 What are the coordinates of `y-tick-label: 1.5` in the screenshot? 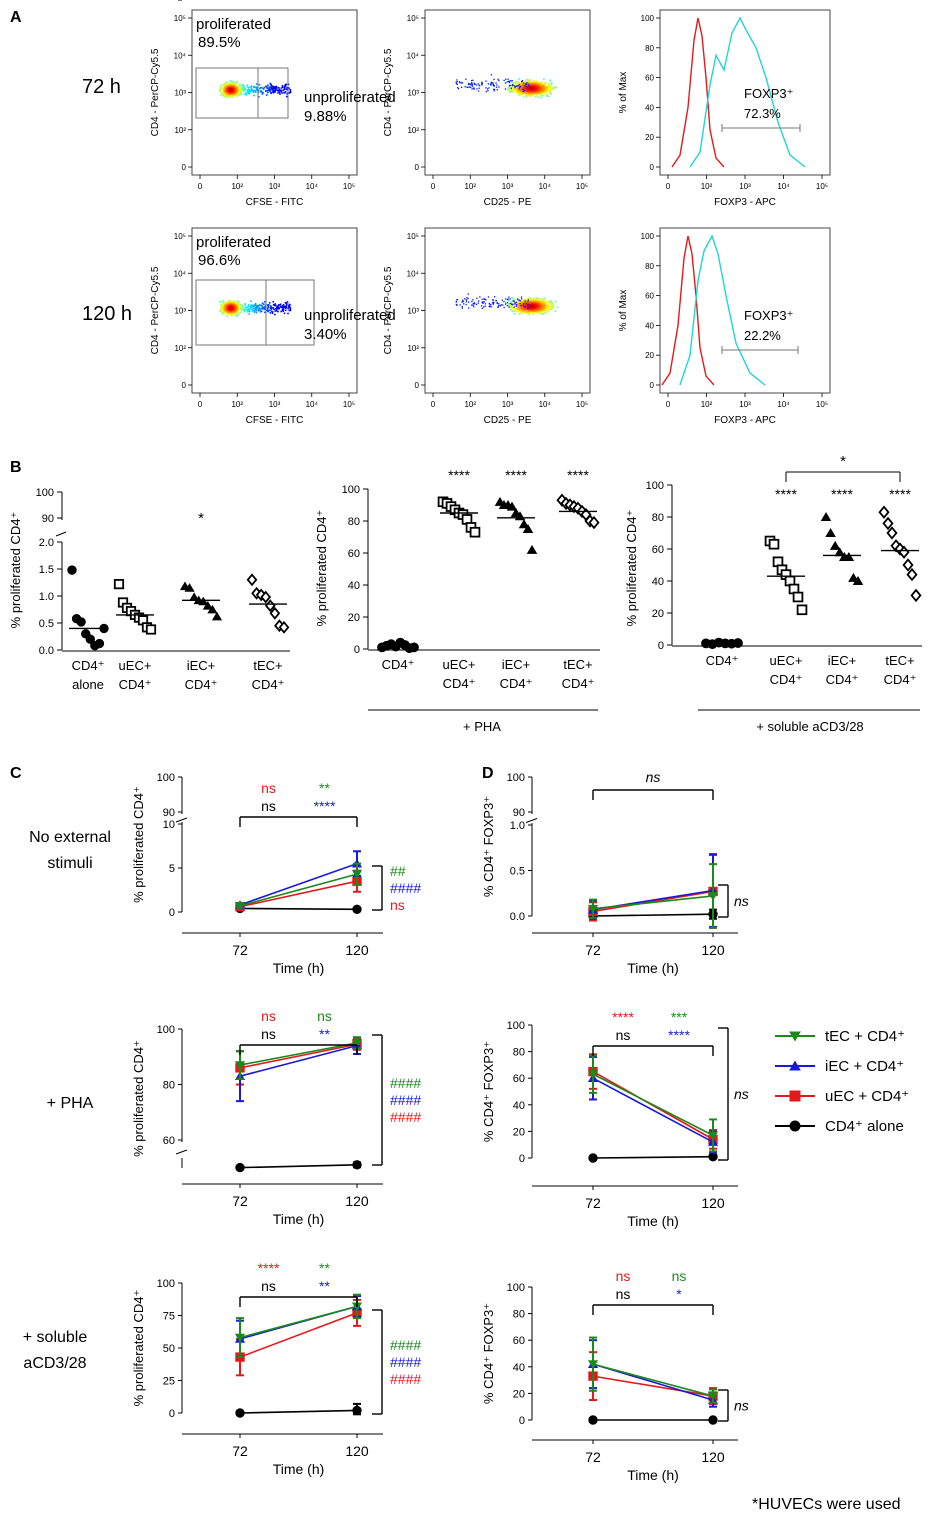 It's located at (46, 570).